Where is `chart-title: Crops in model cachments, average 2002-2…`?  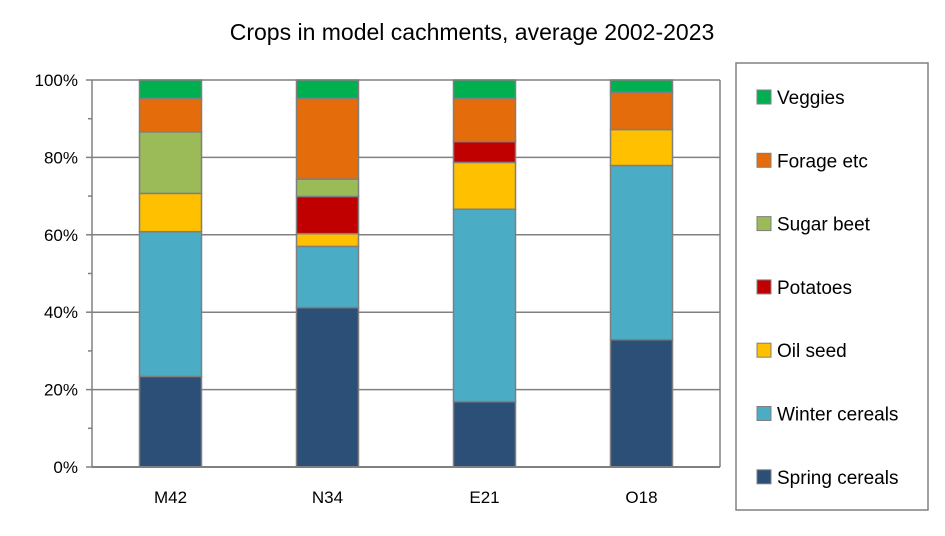
chart-title: Crops in model cachments, average 2002-2… is located at coordinates (472, 32).